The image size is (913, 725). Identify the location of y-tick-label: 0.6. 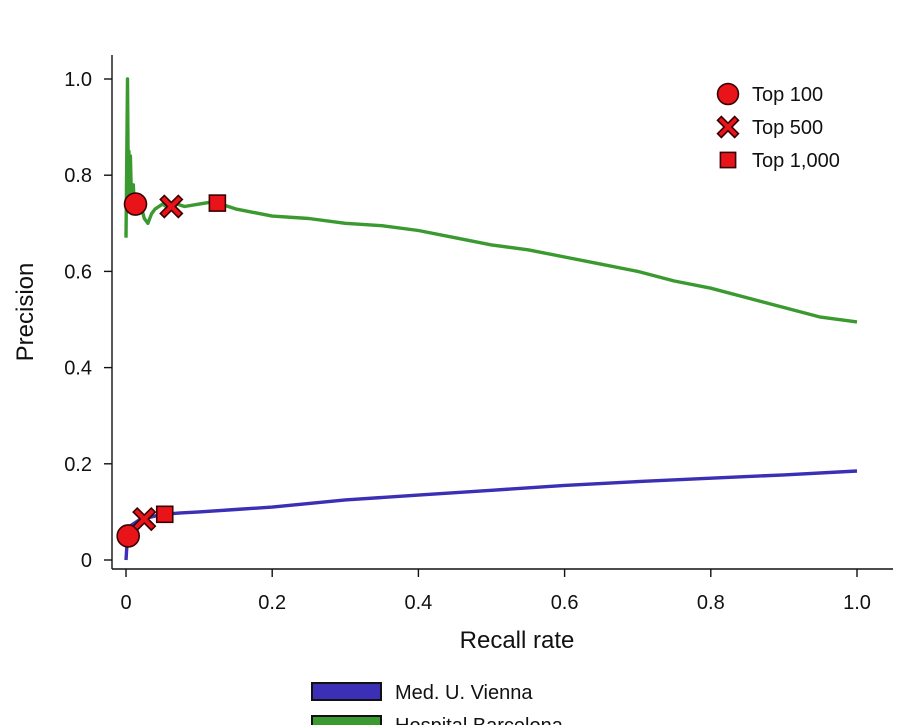
(78, 272).